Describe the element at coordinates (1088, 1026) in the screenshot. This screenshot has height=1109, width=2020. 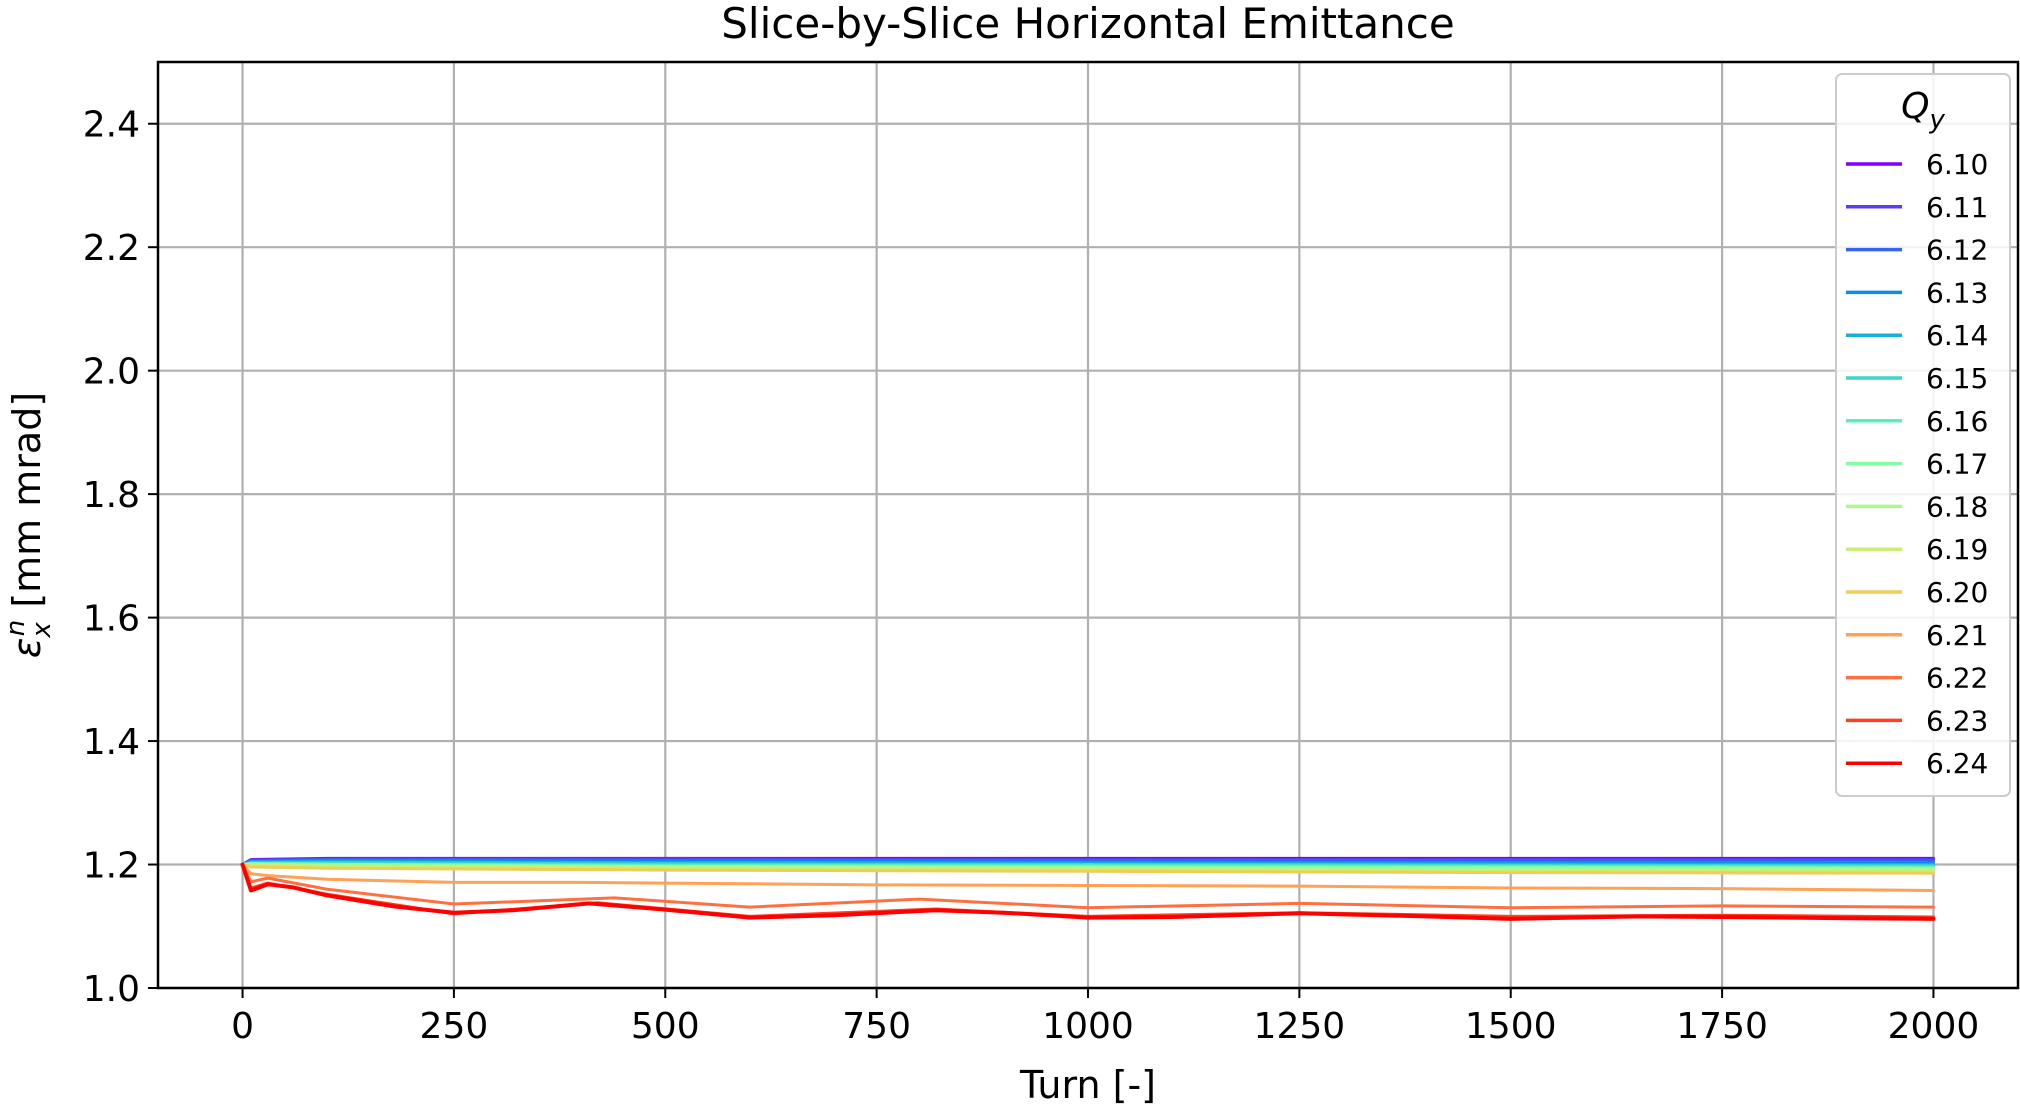
I see `x-tick-label: 1000` at that location.